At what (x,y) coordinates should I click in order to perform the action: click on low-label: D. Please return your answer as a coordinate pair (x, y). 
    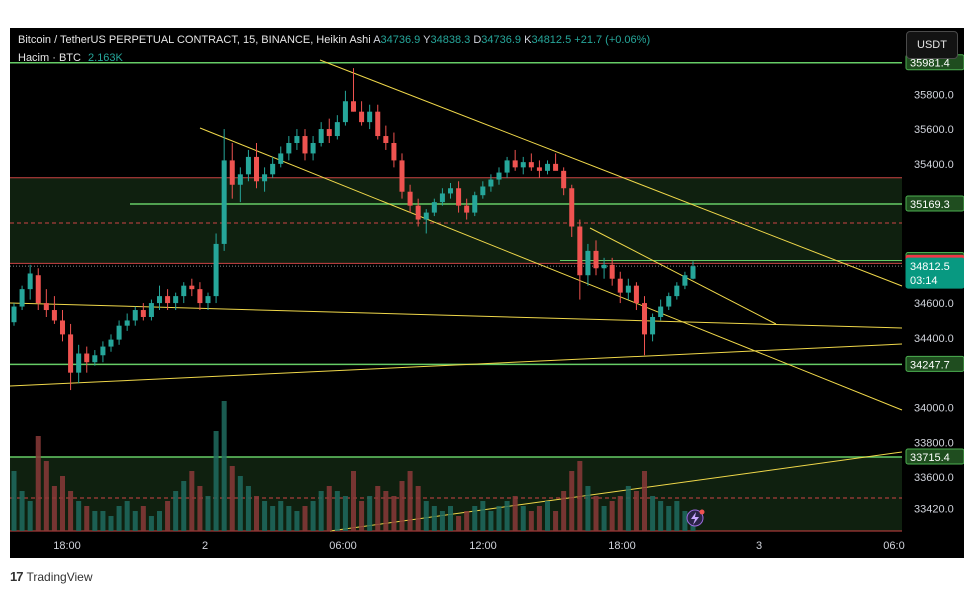
    Looking at the image, I should click on (477, 40).